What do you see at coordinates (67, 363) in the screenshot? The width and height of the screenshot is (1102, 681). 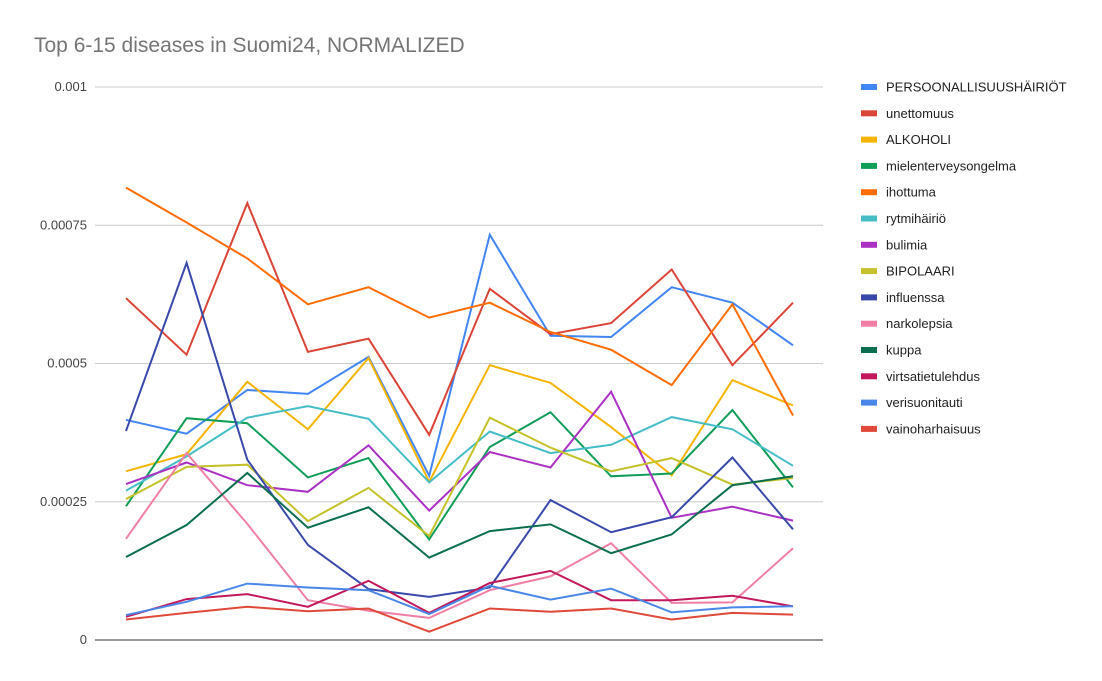 I see `y-tick-label: 0.0005` at bounding box center [67, 363].